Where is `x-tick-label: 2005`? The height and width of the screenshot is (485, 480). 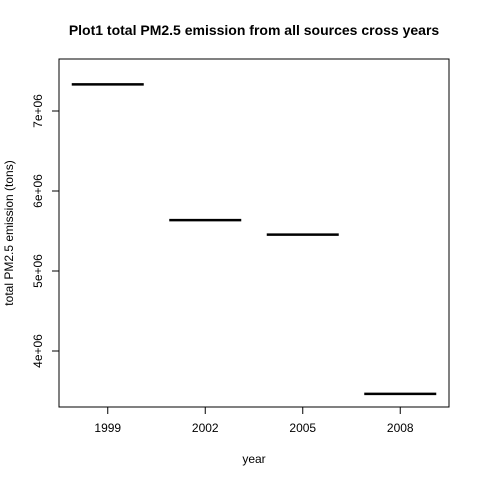 x-tick-label: 2005 is located at coordinates (302, 428).